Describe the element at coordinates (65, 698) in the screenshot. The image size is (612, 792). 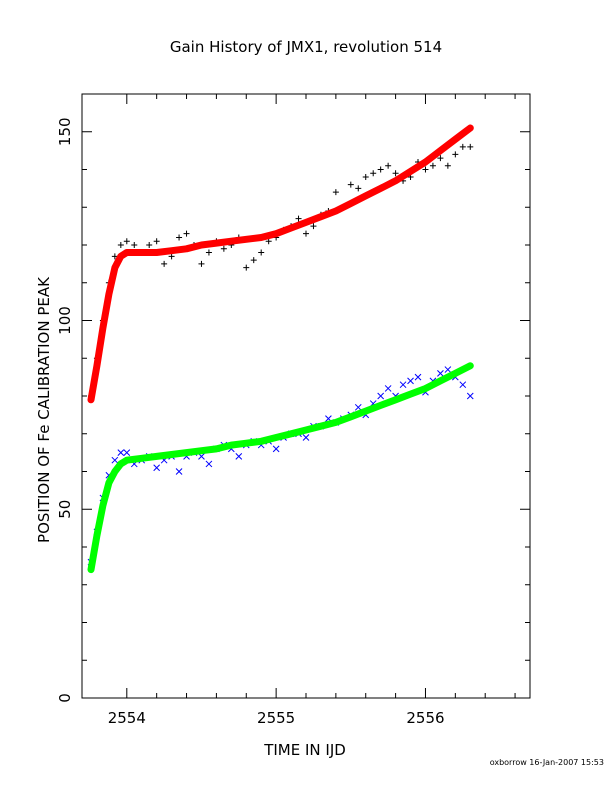
I see `y-tick-label: 0` at that location.